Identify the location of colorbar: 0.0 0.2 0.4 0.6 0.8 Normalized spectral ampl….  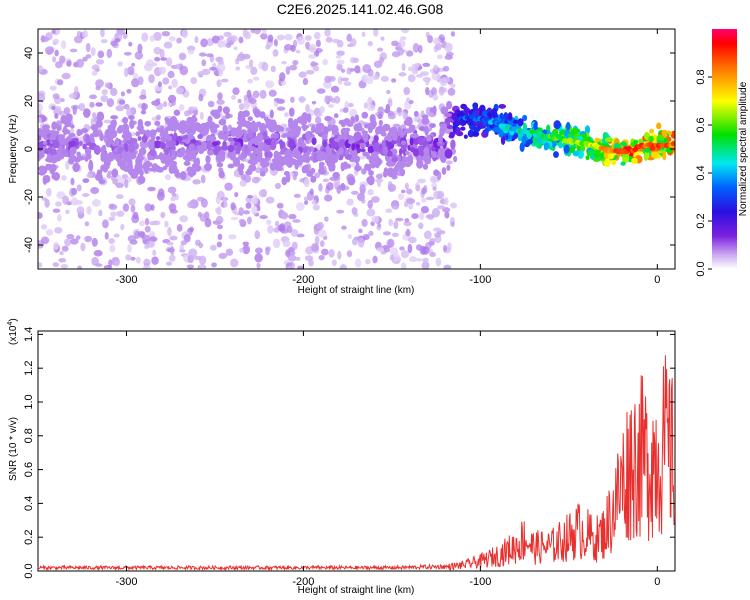
(722, 153).